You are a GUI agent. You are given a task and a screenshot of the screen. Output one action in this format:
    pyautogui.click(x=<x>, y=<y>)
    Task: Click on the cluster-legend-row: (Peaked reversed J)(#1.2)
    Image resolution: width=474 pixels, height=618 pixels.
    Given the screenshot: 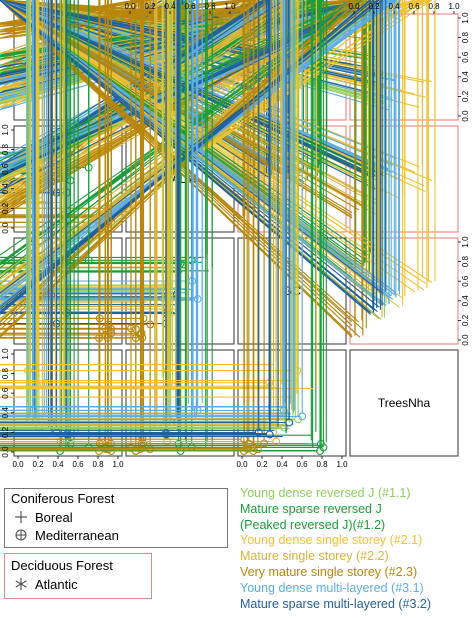 What is the action you would take?
    pyautogui.click(x=313, y=524)
    